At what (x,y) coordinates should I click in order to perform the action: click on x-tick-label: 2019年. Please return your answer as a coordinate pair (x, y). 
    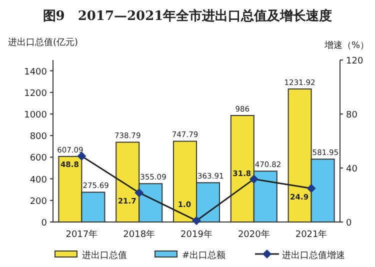
    Looking at the image, I should click on (196, 234).